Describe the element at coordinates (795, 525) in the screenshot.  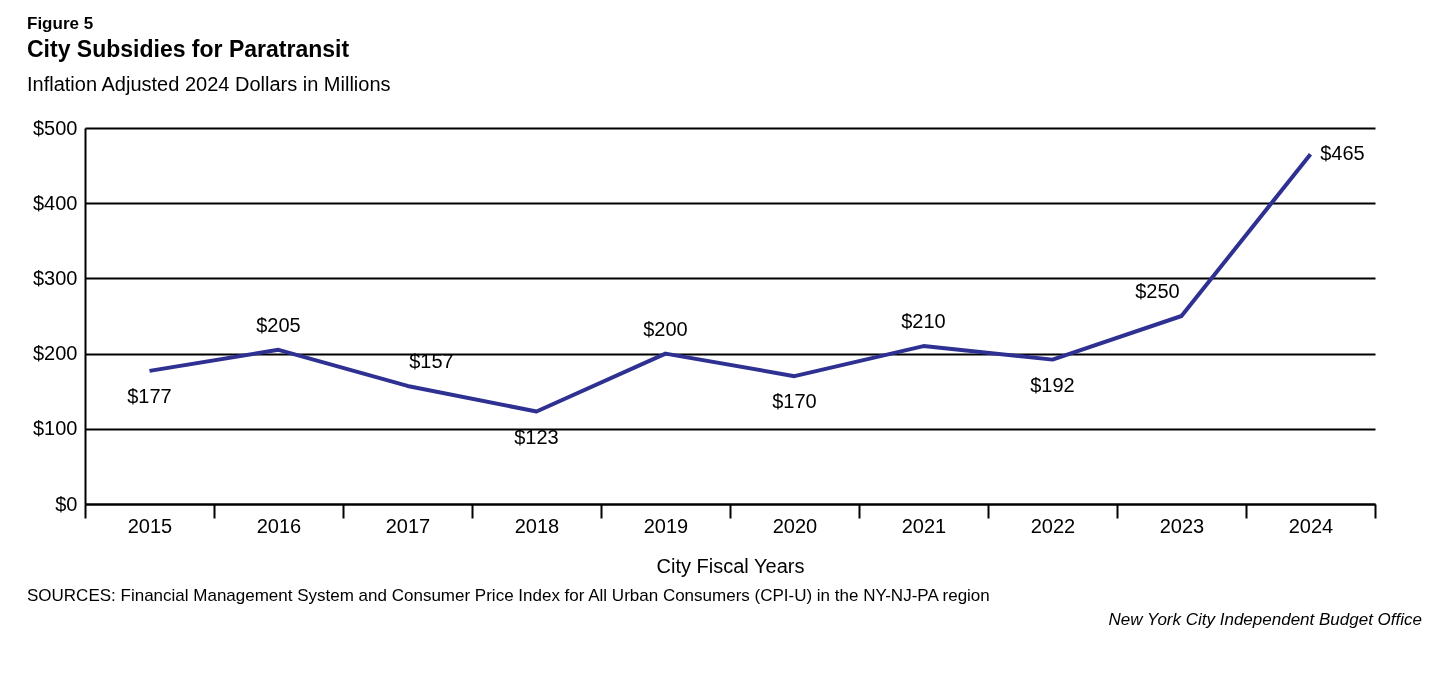
I see `x-tick-label: 2020` at that location.